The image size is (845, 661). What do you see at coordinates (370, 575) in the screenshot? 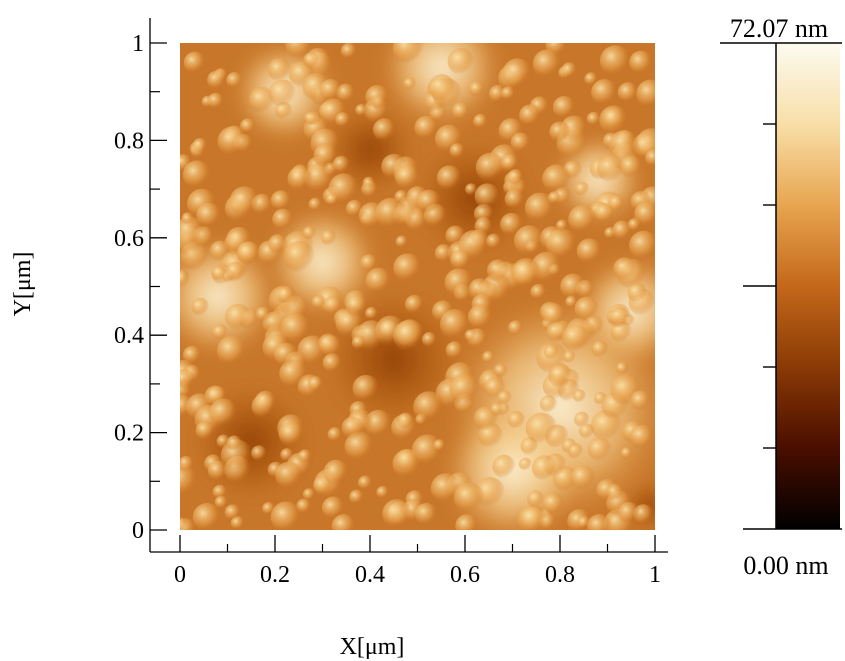
I see `x-tick-label: 0.4` at bounding box center [370, 575].